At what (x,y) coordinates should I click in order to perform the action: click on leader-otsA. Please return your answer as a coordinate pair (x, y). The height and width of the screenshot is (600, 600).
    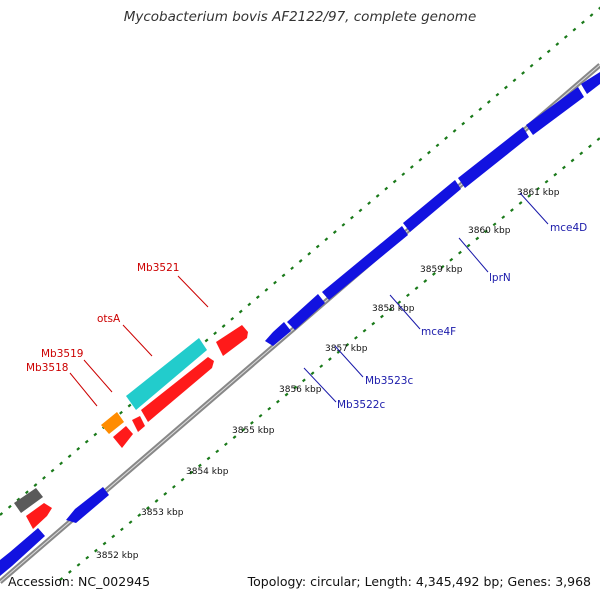
    Looking at the image, I should click on (137, 340).